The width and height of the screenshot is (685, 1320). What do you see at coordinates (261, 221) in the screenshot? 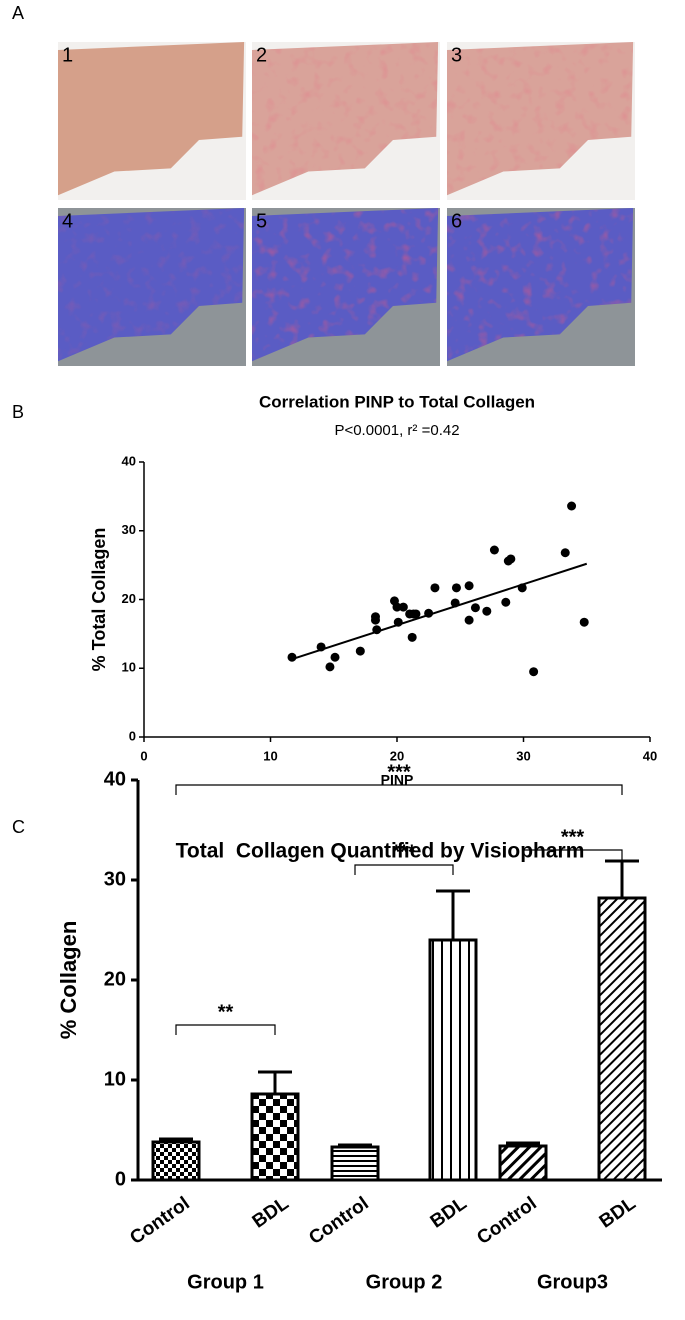
I see `image-label: 5` at bounding box center [261, 221].